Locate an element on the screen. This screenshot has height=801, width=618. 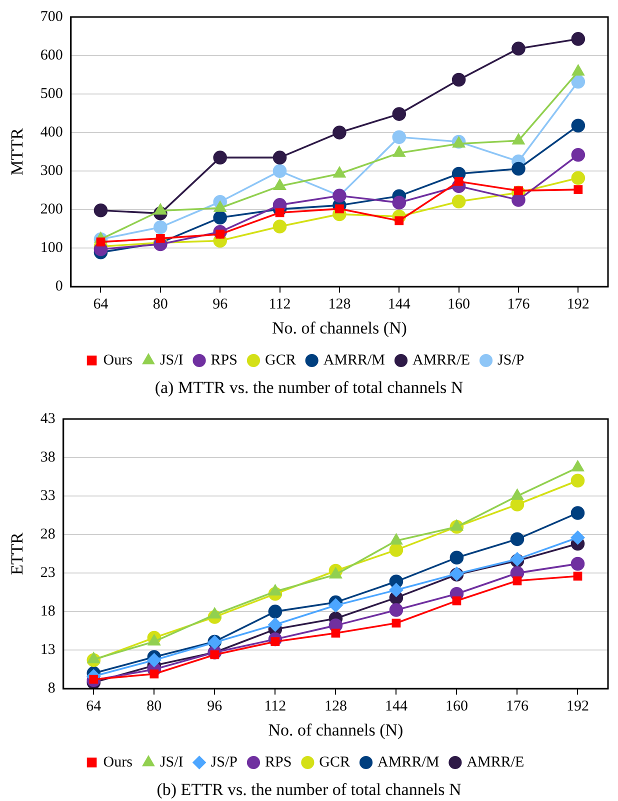
text: (b) ETTR vs. the number of total channels N is located at coordinates (309, 790).